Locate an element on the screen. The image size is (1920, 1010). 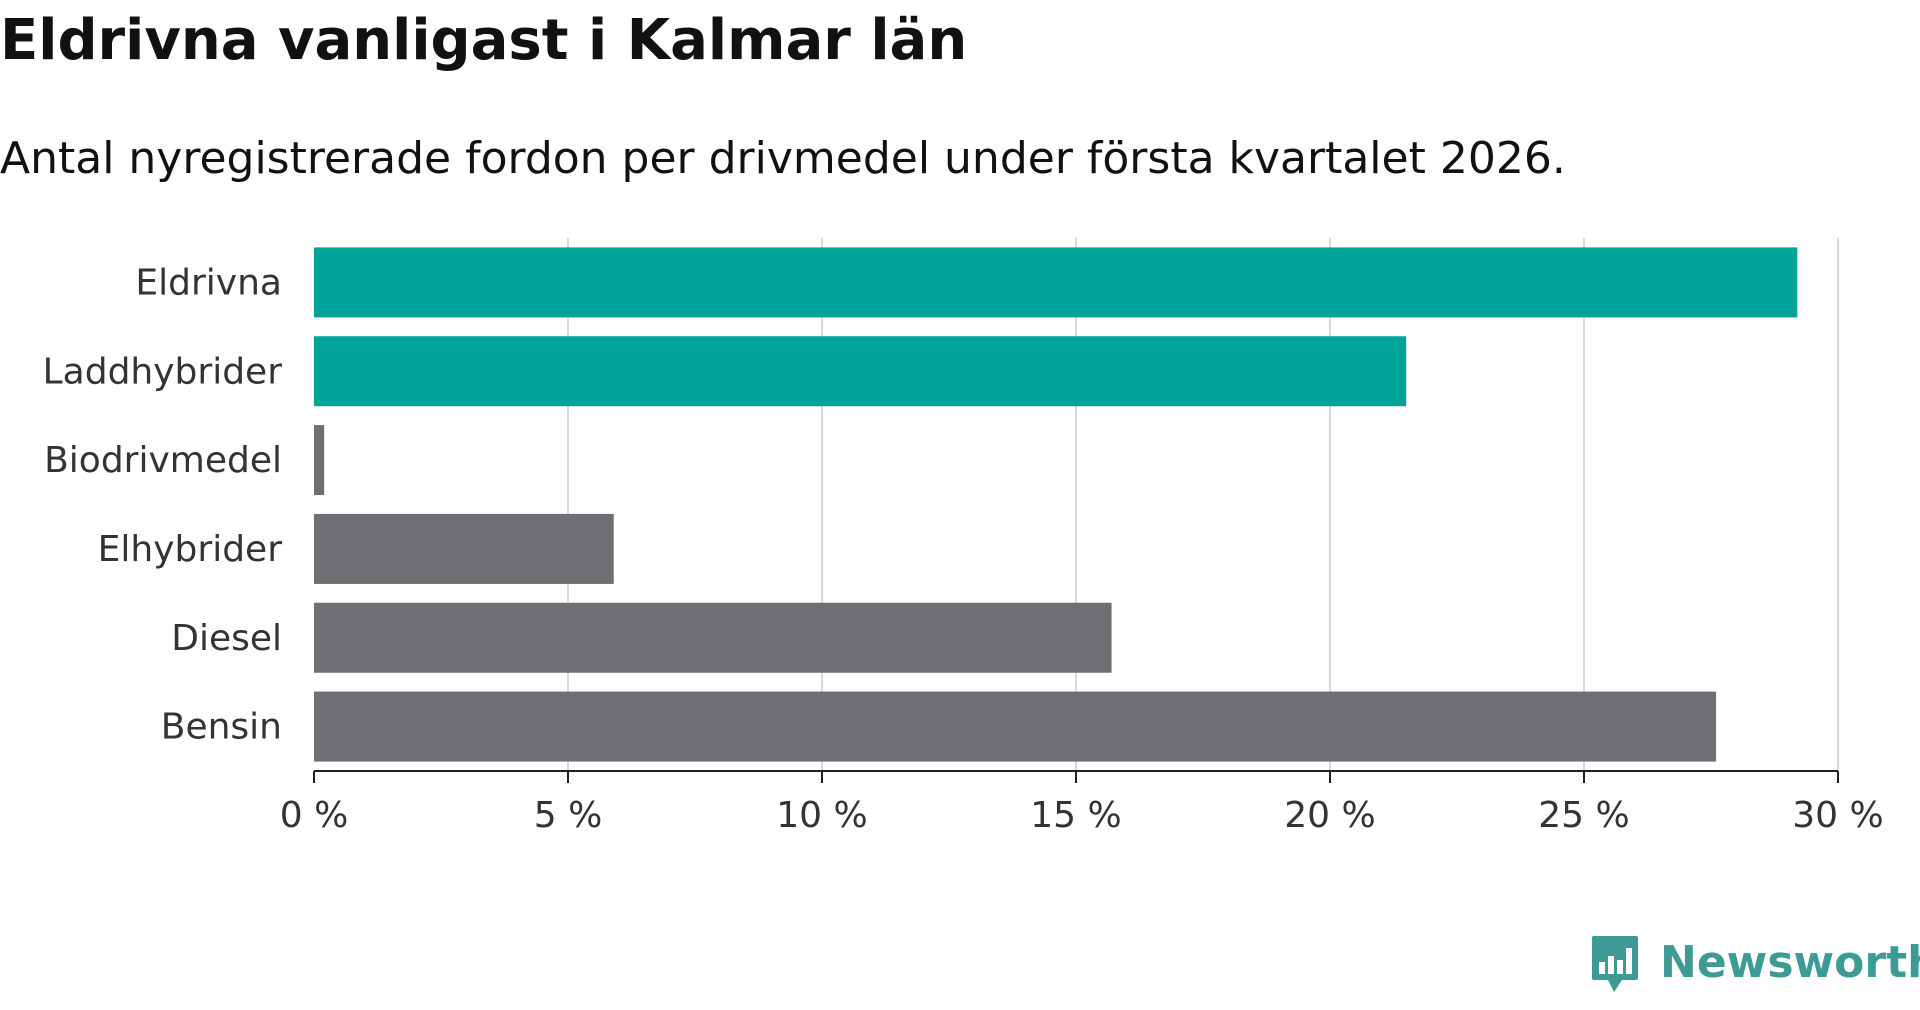
x-tick-label: 10 % is located at coordinates (821, 815).